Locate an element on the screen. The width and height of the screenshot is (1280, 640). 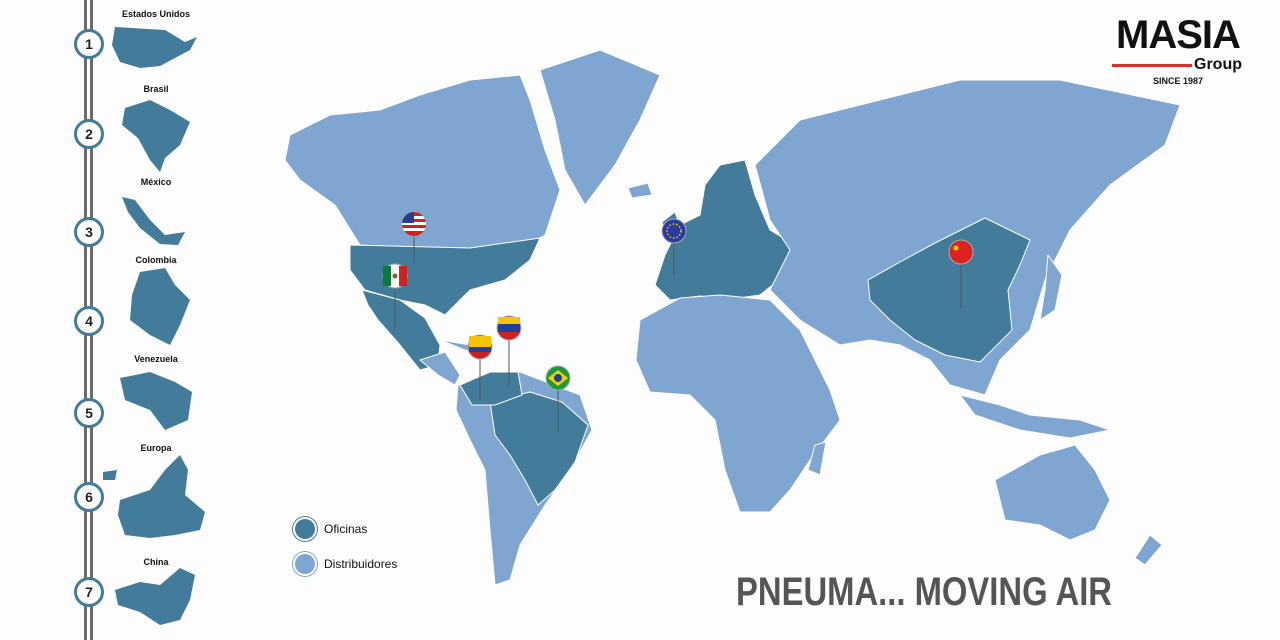
central-america is located at coordinates (440, 368).